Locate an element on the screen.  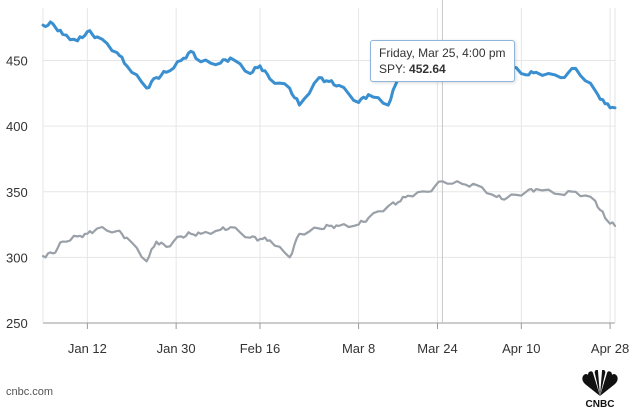
x-tick-label: Mar 24 is located at coordinates (437, 348).